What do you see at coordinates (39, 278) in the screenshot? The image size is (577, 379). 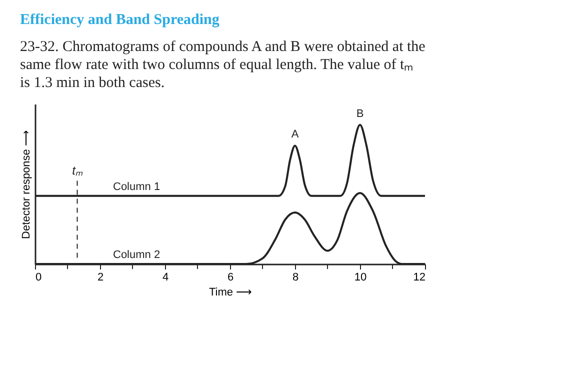 I see `x-tick-label: 0` at bounding box center [39, 278].